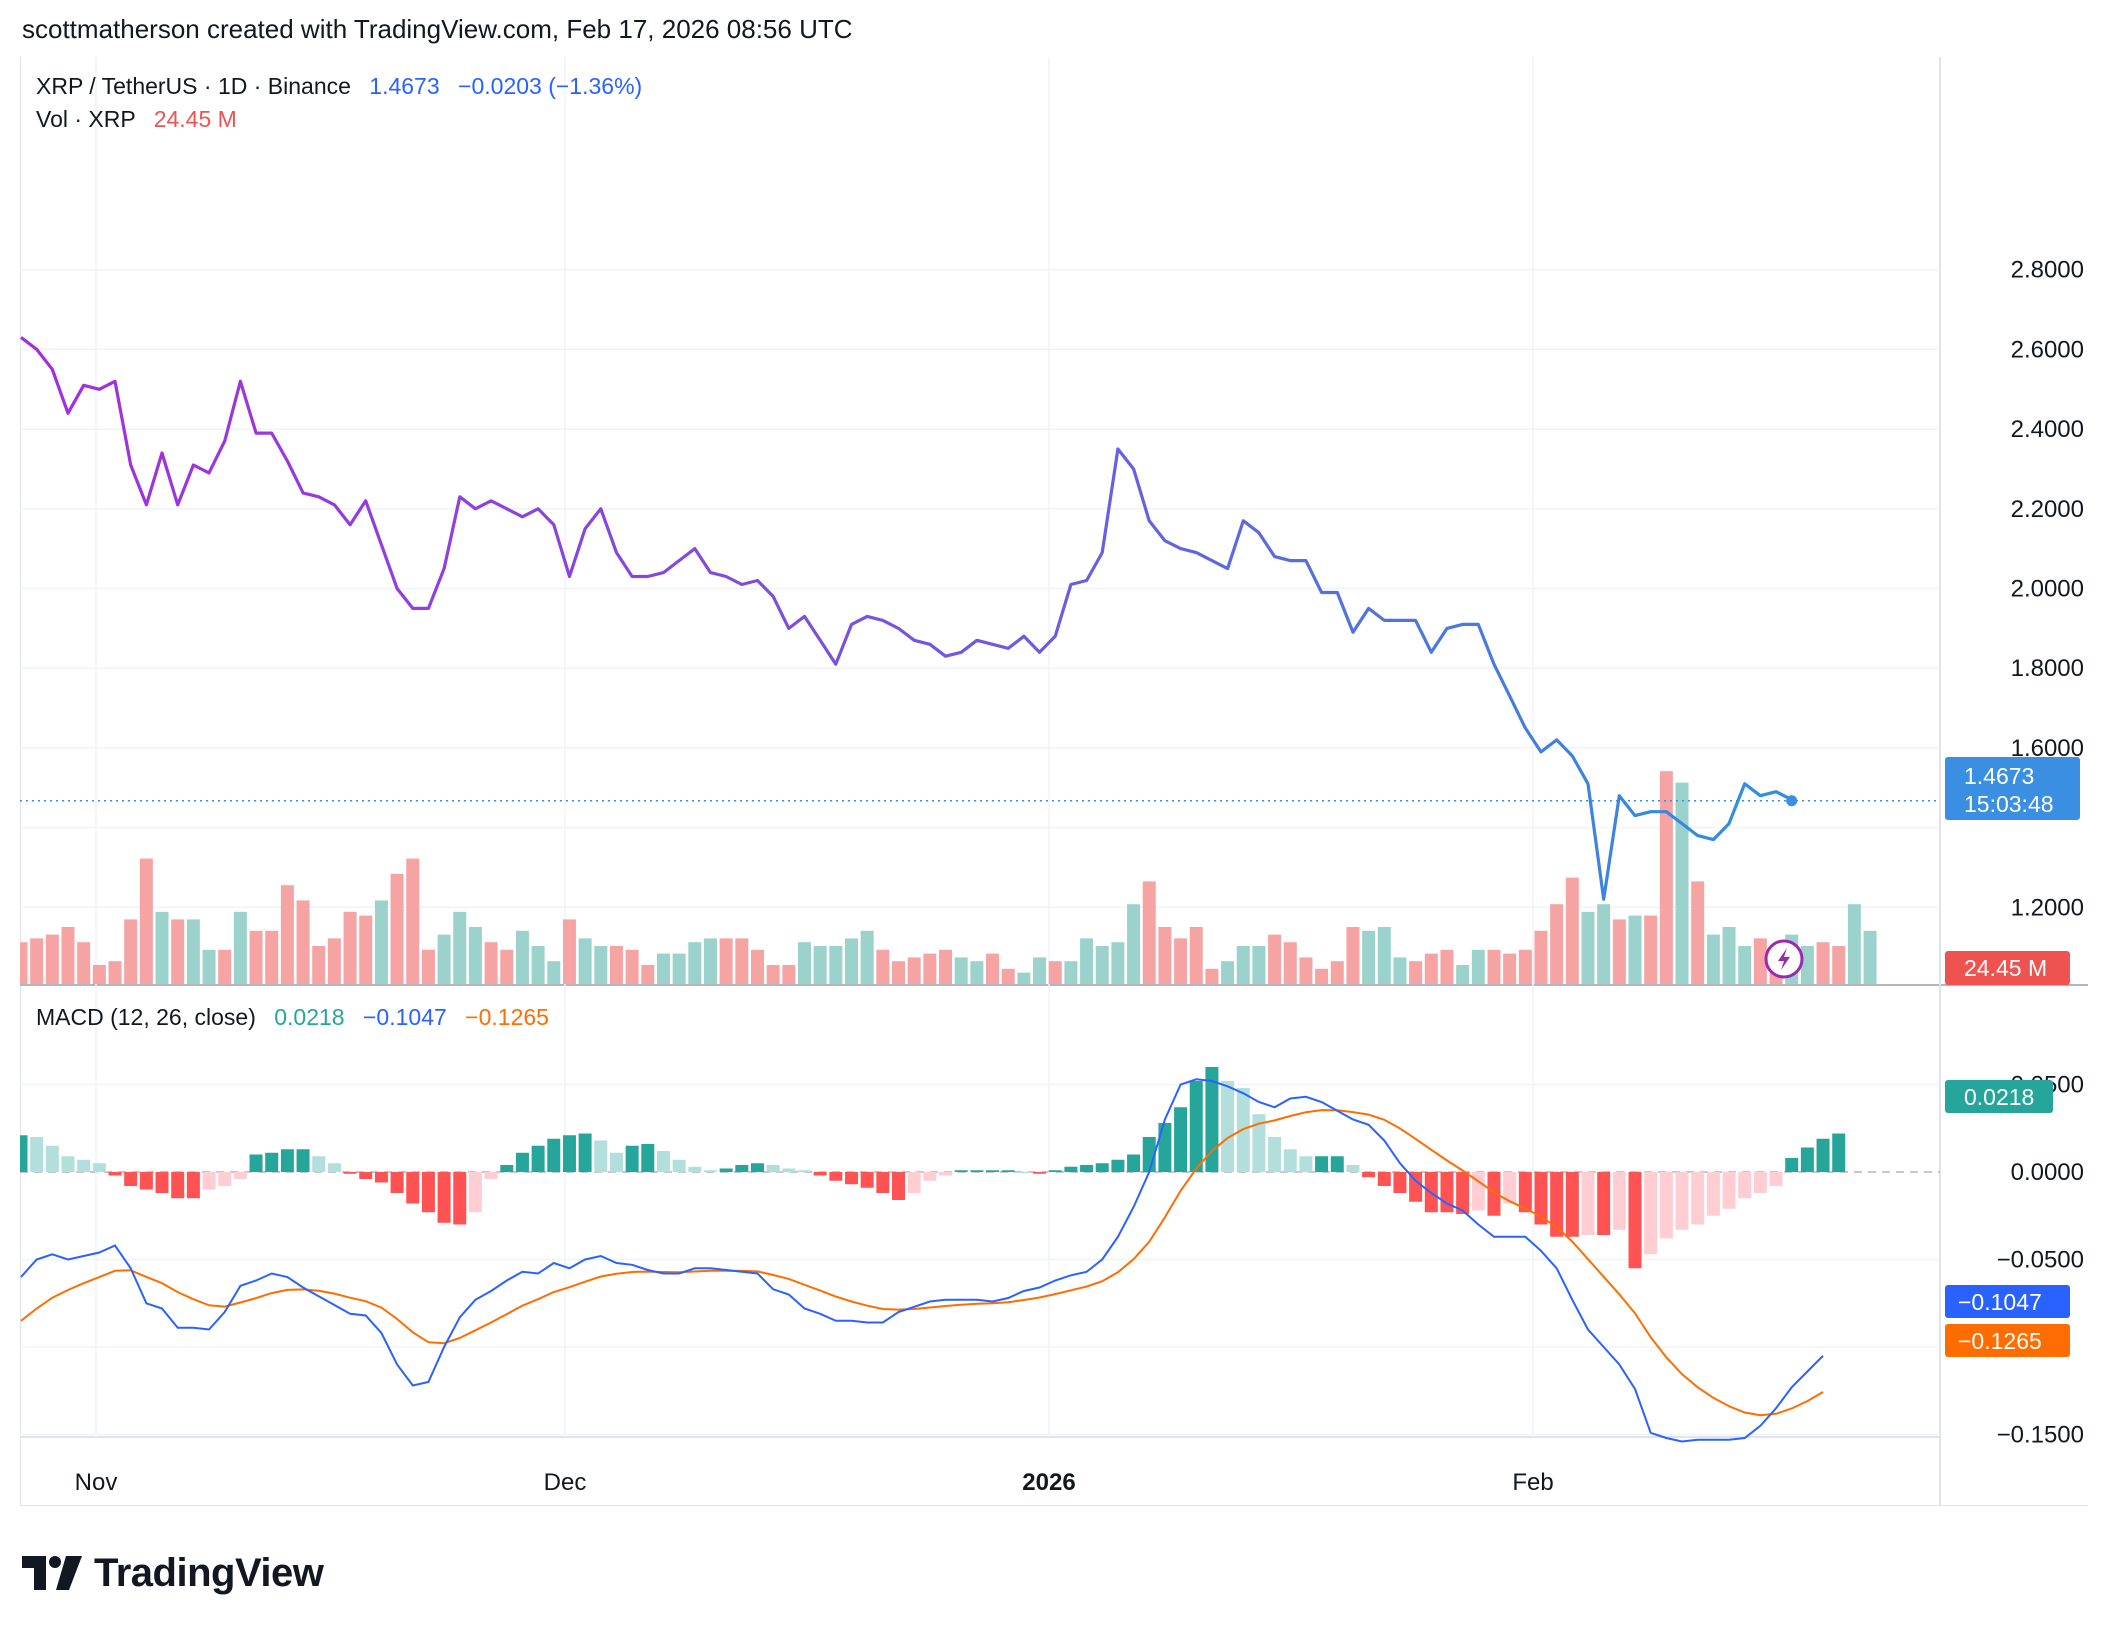 This screenshot has width=2108, height=1628. What do you see at coordinates (146, 1017) in the screenshot?
I see `macd-label: MACD (12, 26, close)` at bounding box center [146, 1017].